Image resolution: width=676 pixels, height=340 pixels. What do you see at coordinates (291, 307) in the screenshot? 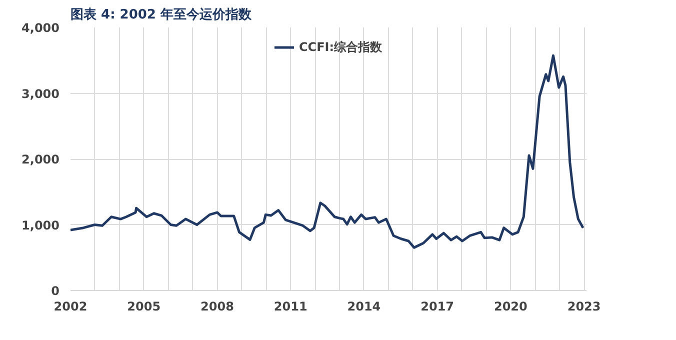
I see `x-tick-label: 2011` at bounding box center [291, 307].